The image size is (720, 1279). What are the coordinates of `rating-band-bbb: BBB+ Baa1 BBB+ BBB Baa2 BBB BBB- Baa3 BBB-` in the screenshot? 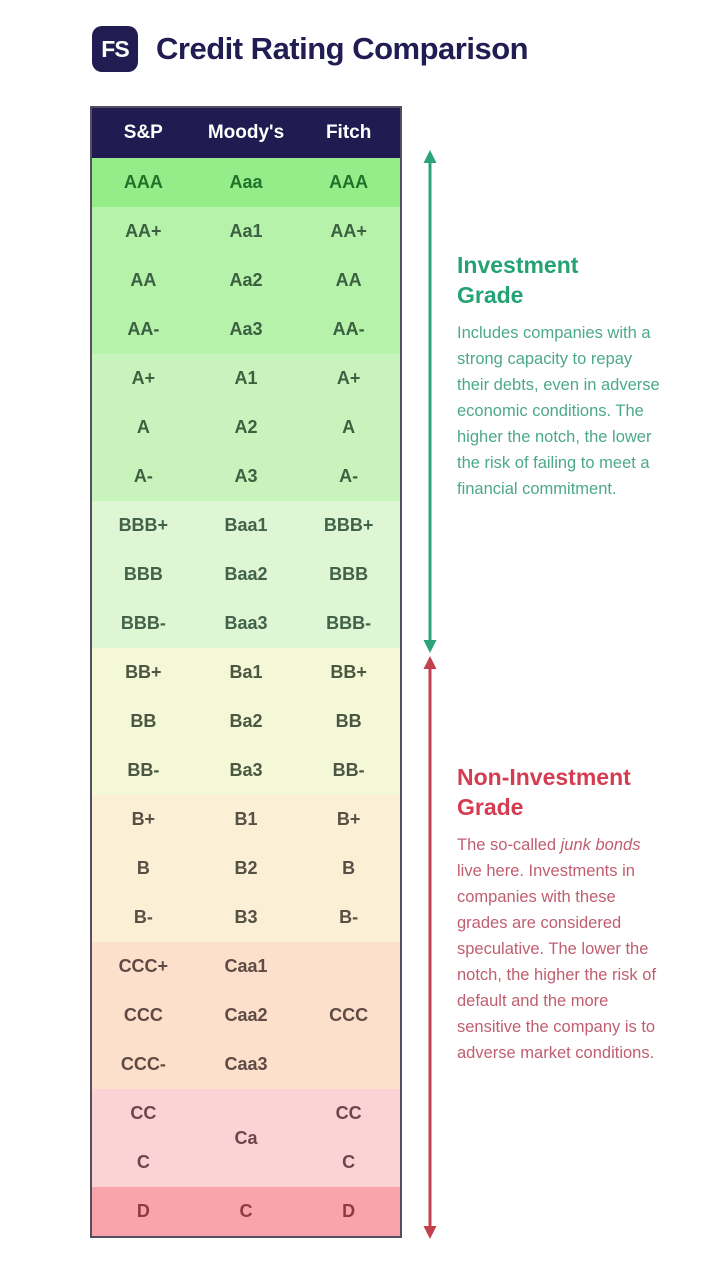 It's located at (246, 574).